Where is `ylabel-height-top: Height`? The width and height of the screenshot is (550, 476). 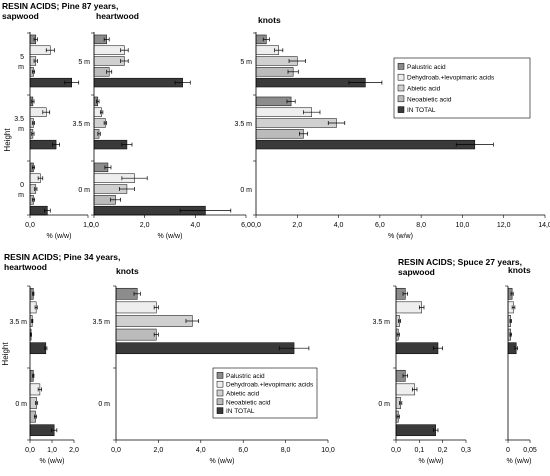 ylabel-height-top: Height is located at coordinates (7, 140).